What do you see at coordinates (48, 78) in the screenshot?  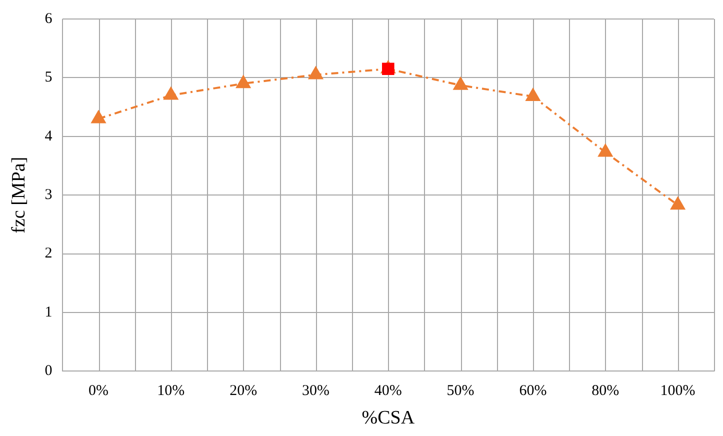 I see `y-tick-label: 5` at bounding box center [48, 78].